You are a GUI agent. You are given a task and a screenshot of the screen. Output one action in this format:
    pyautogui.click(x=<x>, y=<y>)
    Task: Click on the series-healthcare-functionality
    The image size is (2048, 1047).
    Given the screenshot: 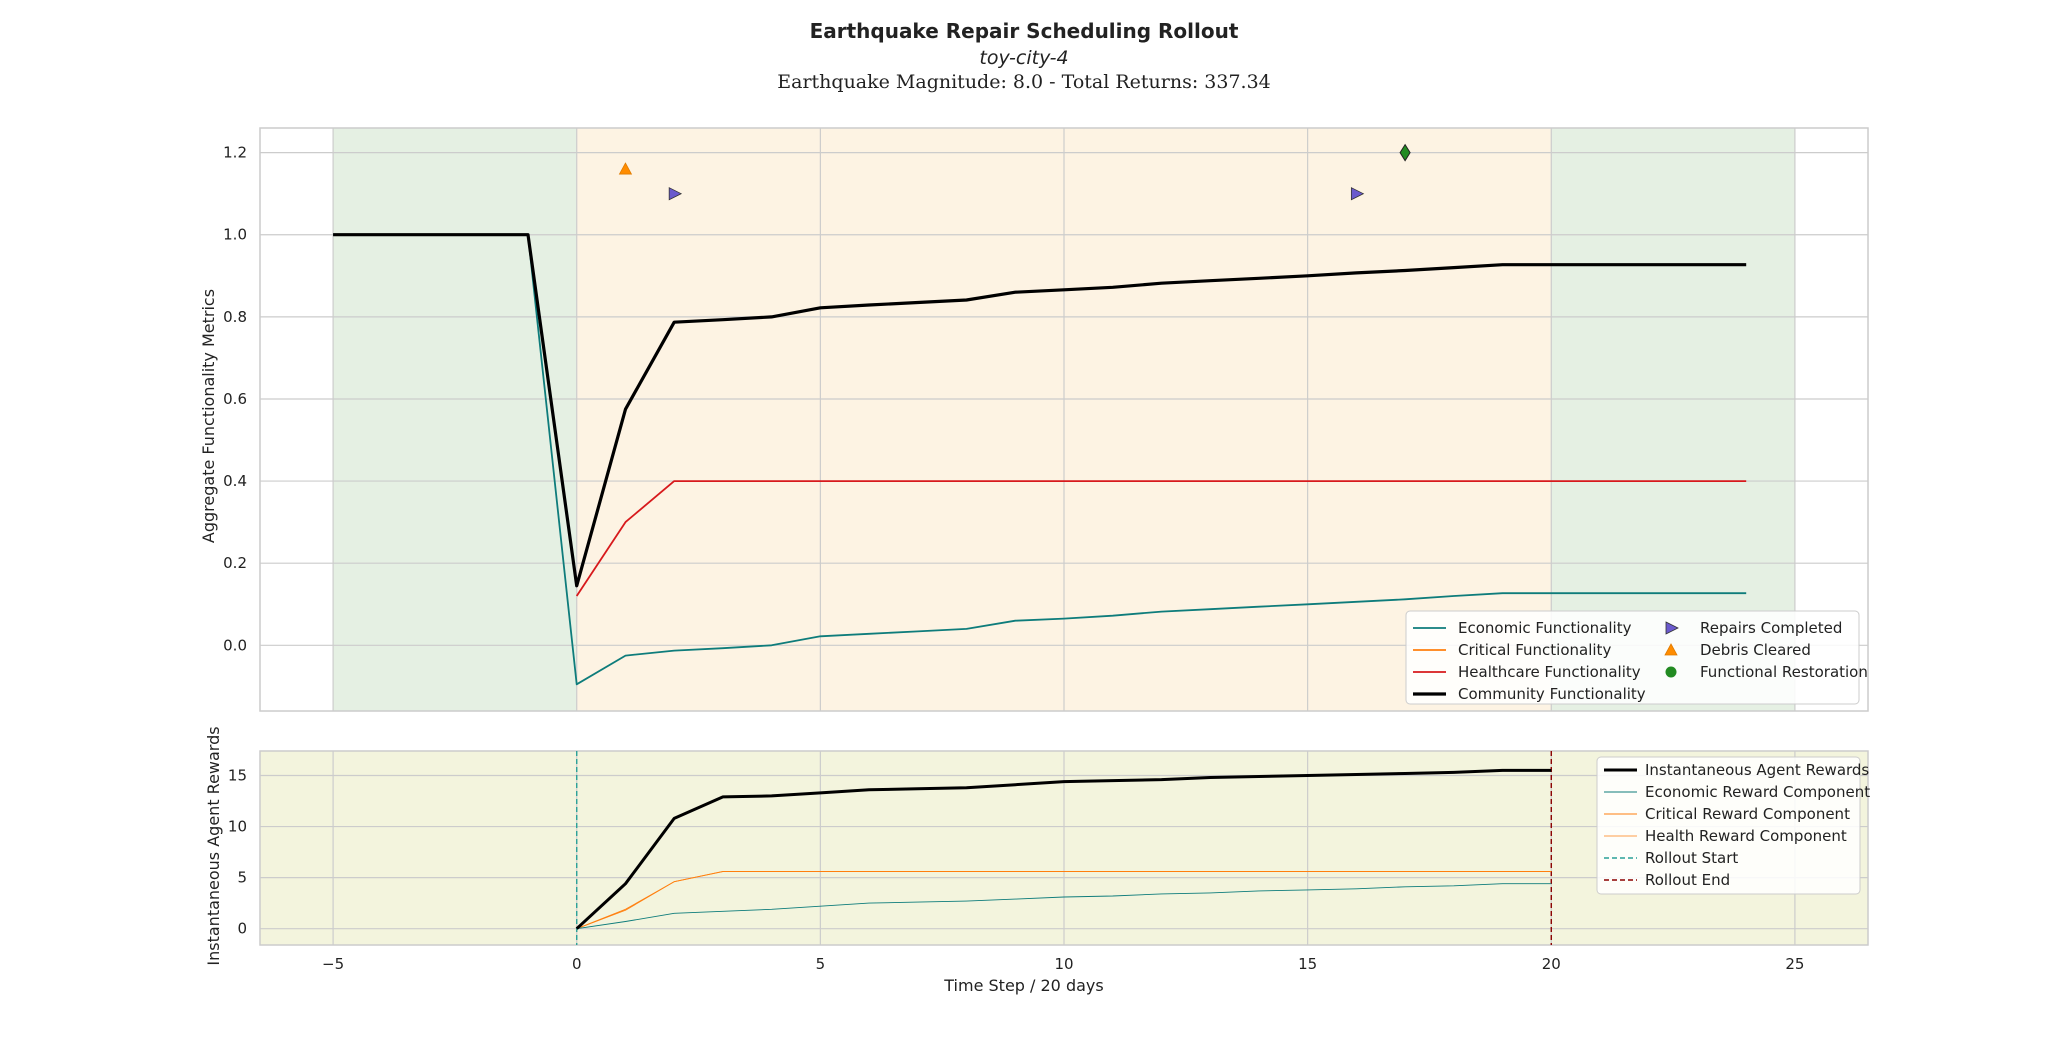 What is the action you would take?
    pyautogui.click(x=1161, y=538)
    